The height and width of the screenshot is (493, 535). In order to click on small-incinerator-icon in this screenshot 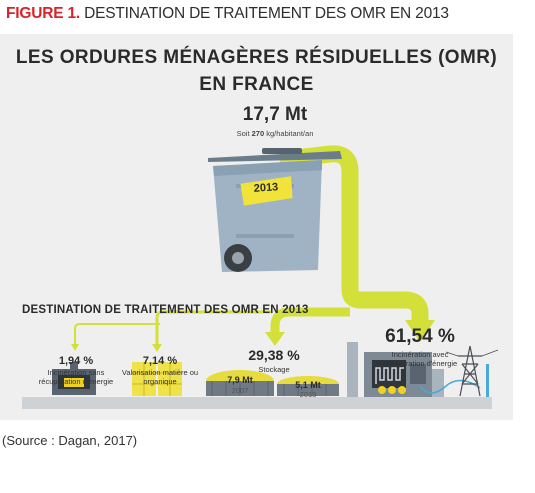, I will do `click(74, 378)`.